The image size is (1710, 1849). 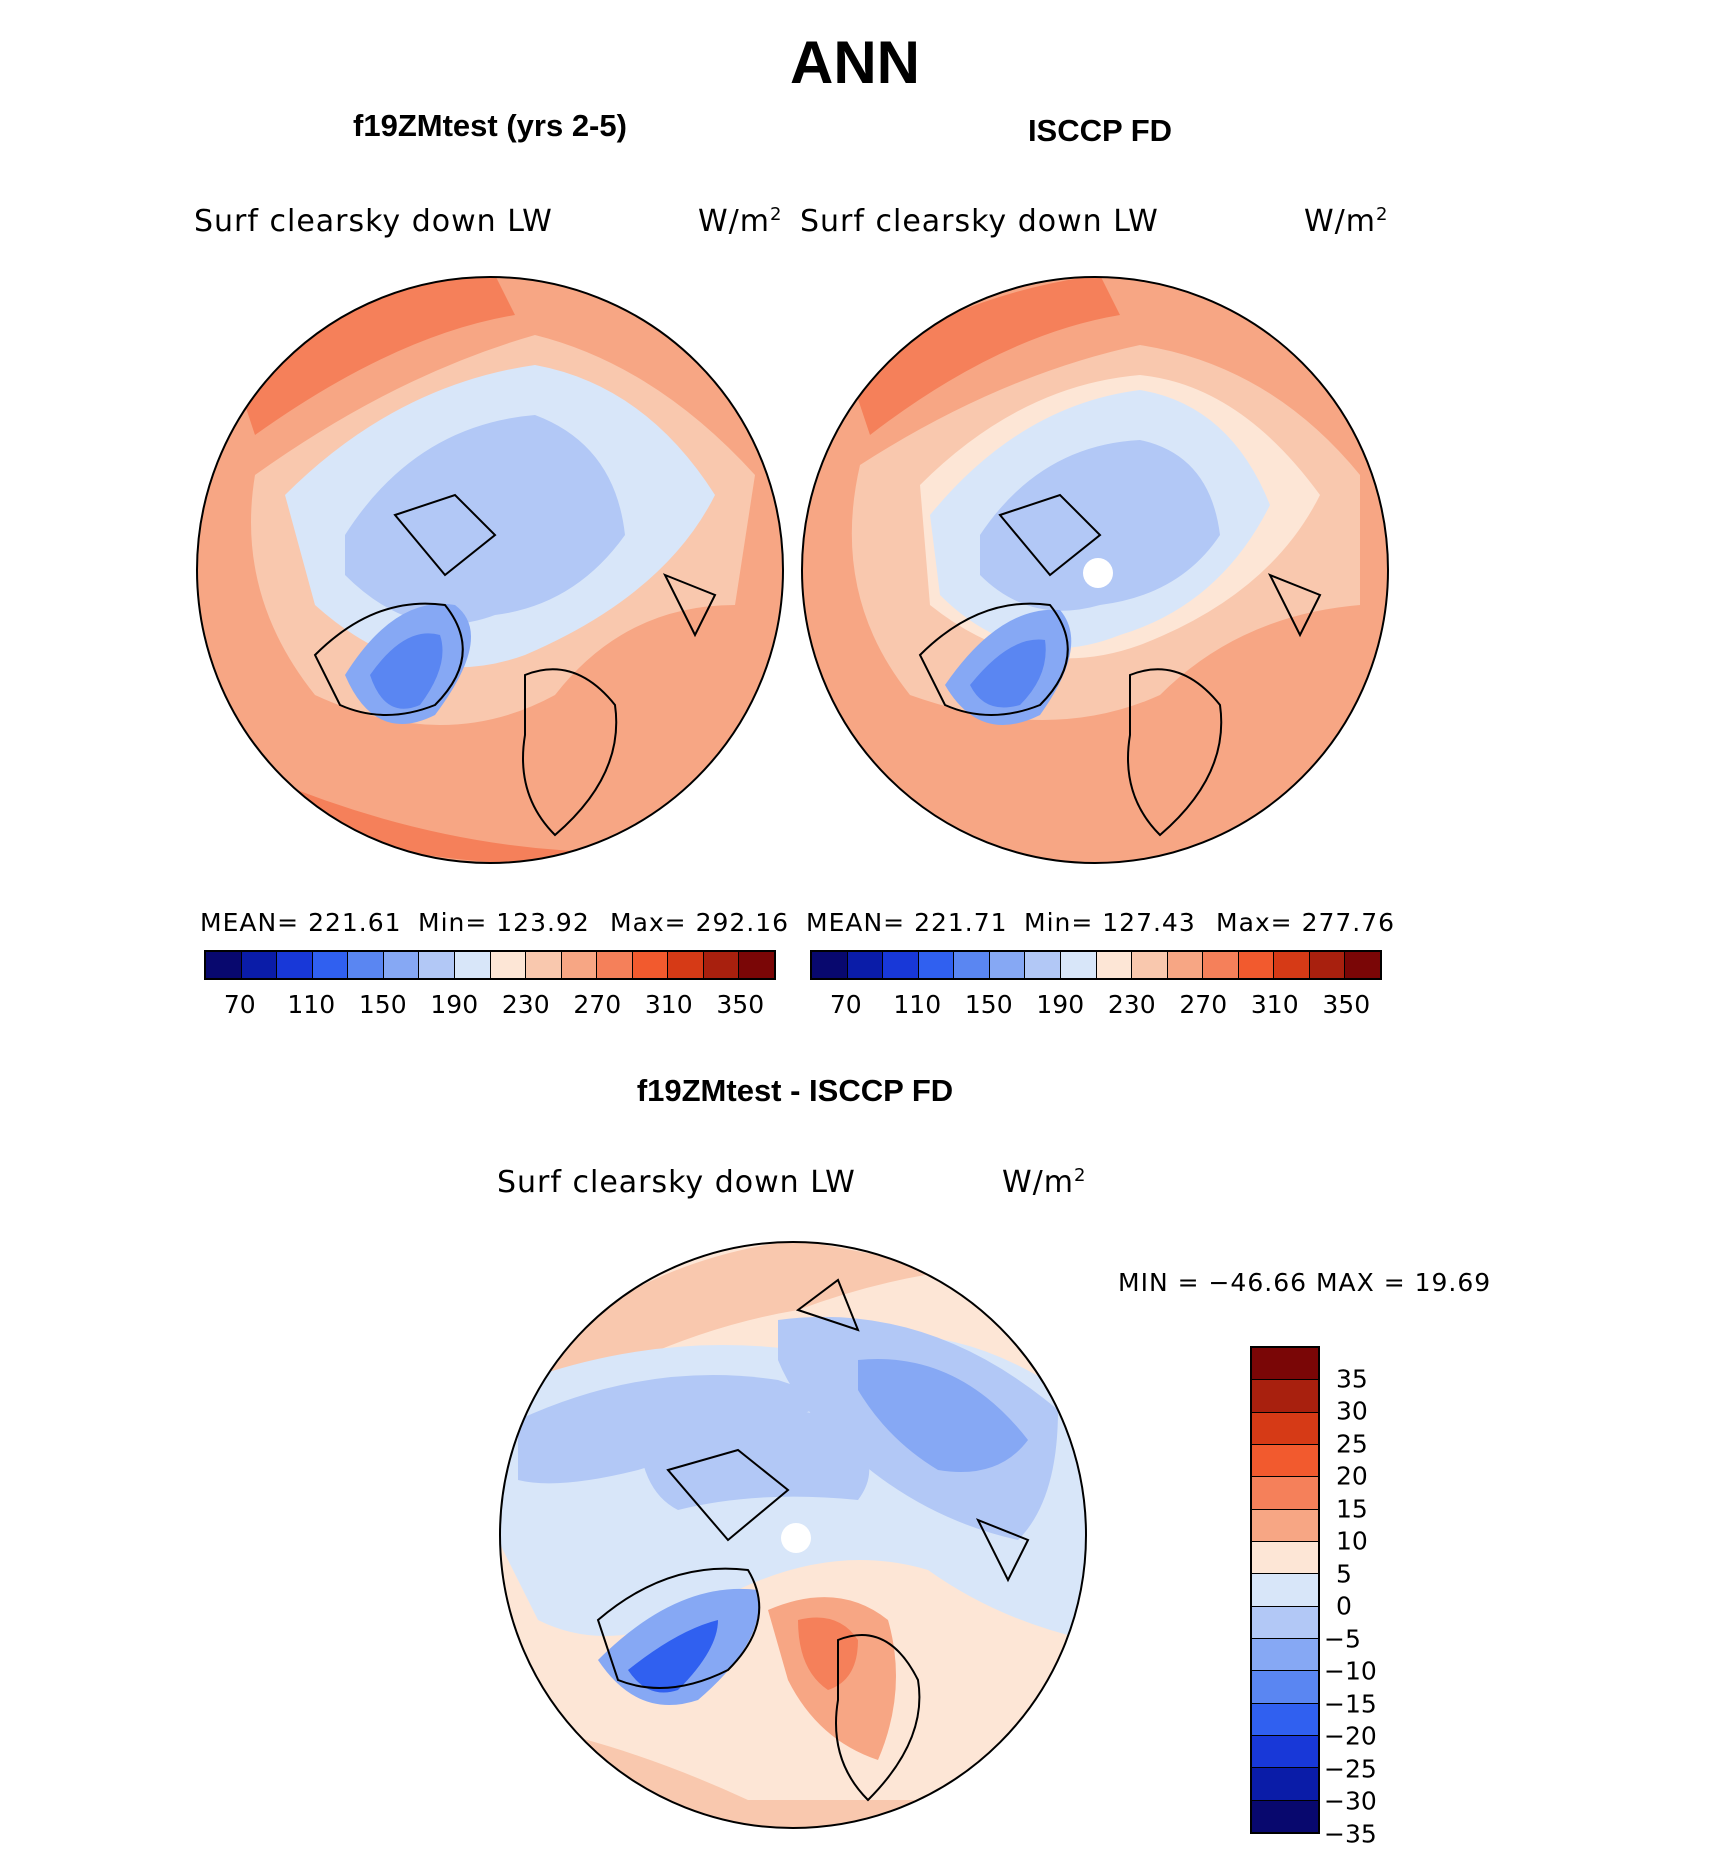 I want to click on panel-1-title: f19ZMtest (yrs 2-5), so click(x=490, y=125).